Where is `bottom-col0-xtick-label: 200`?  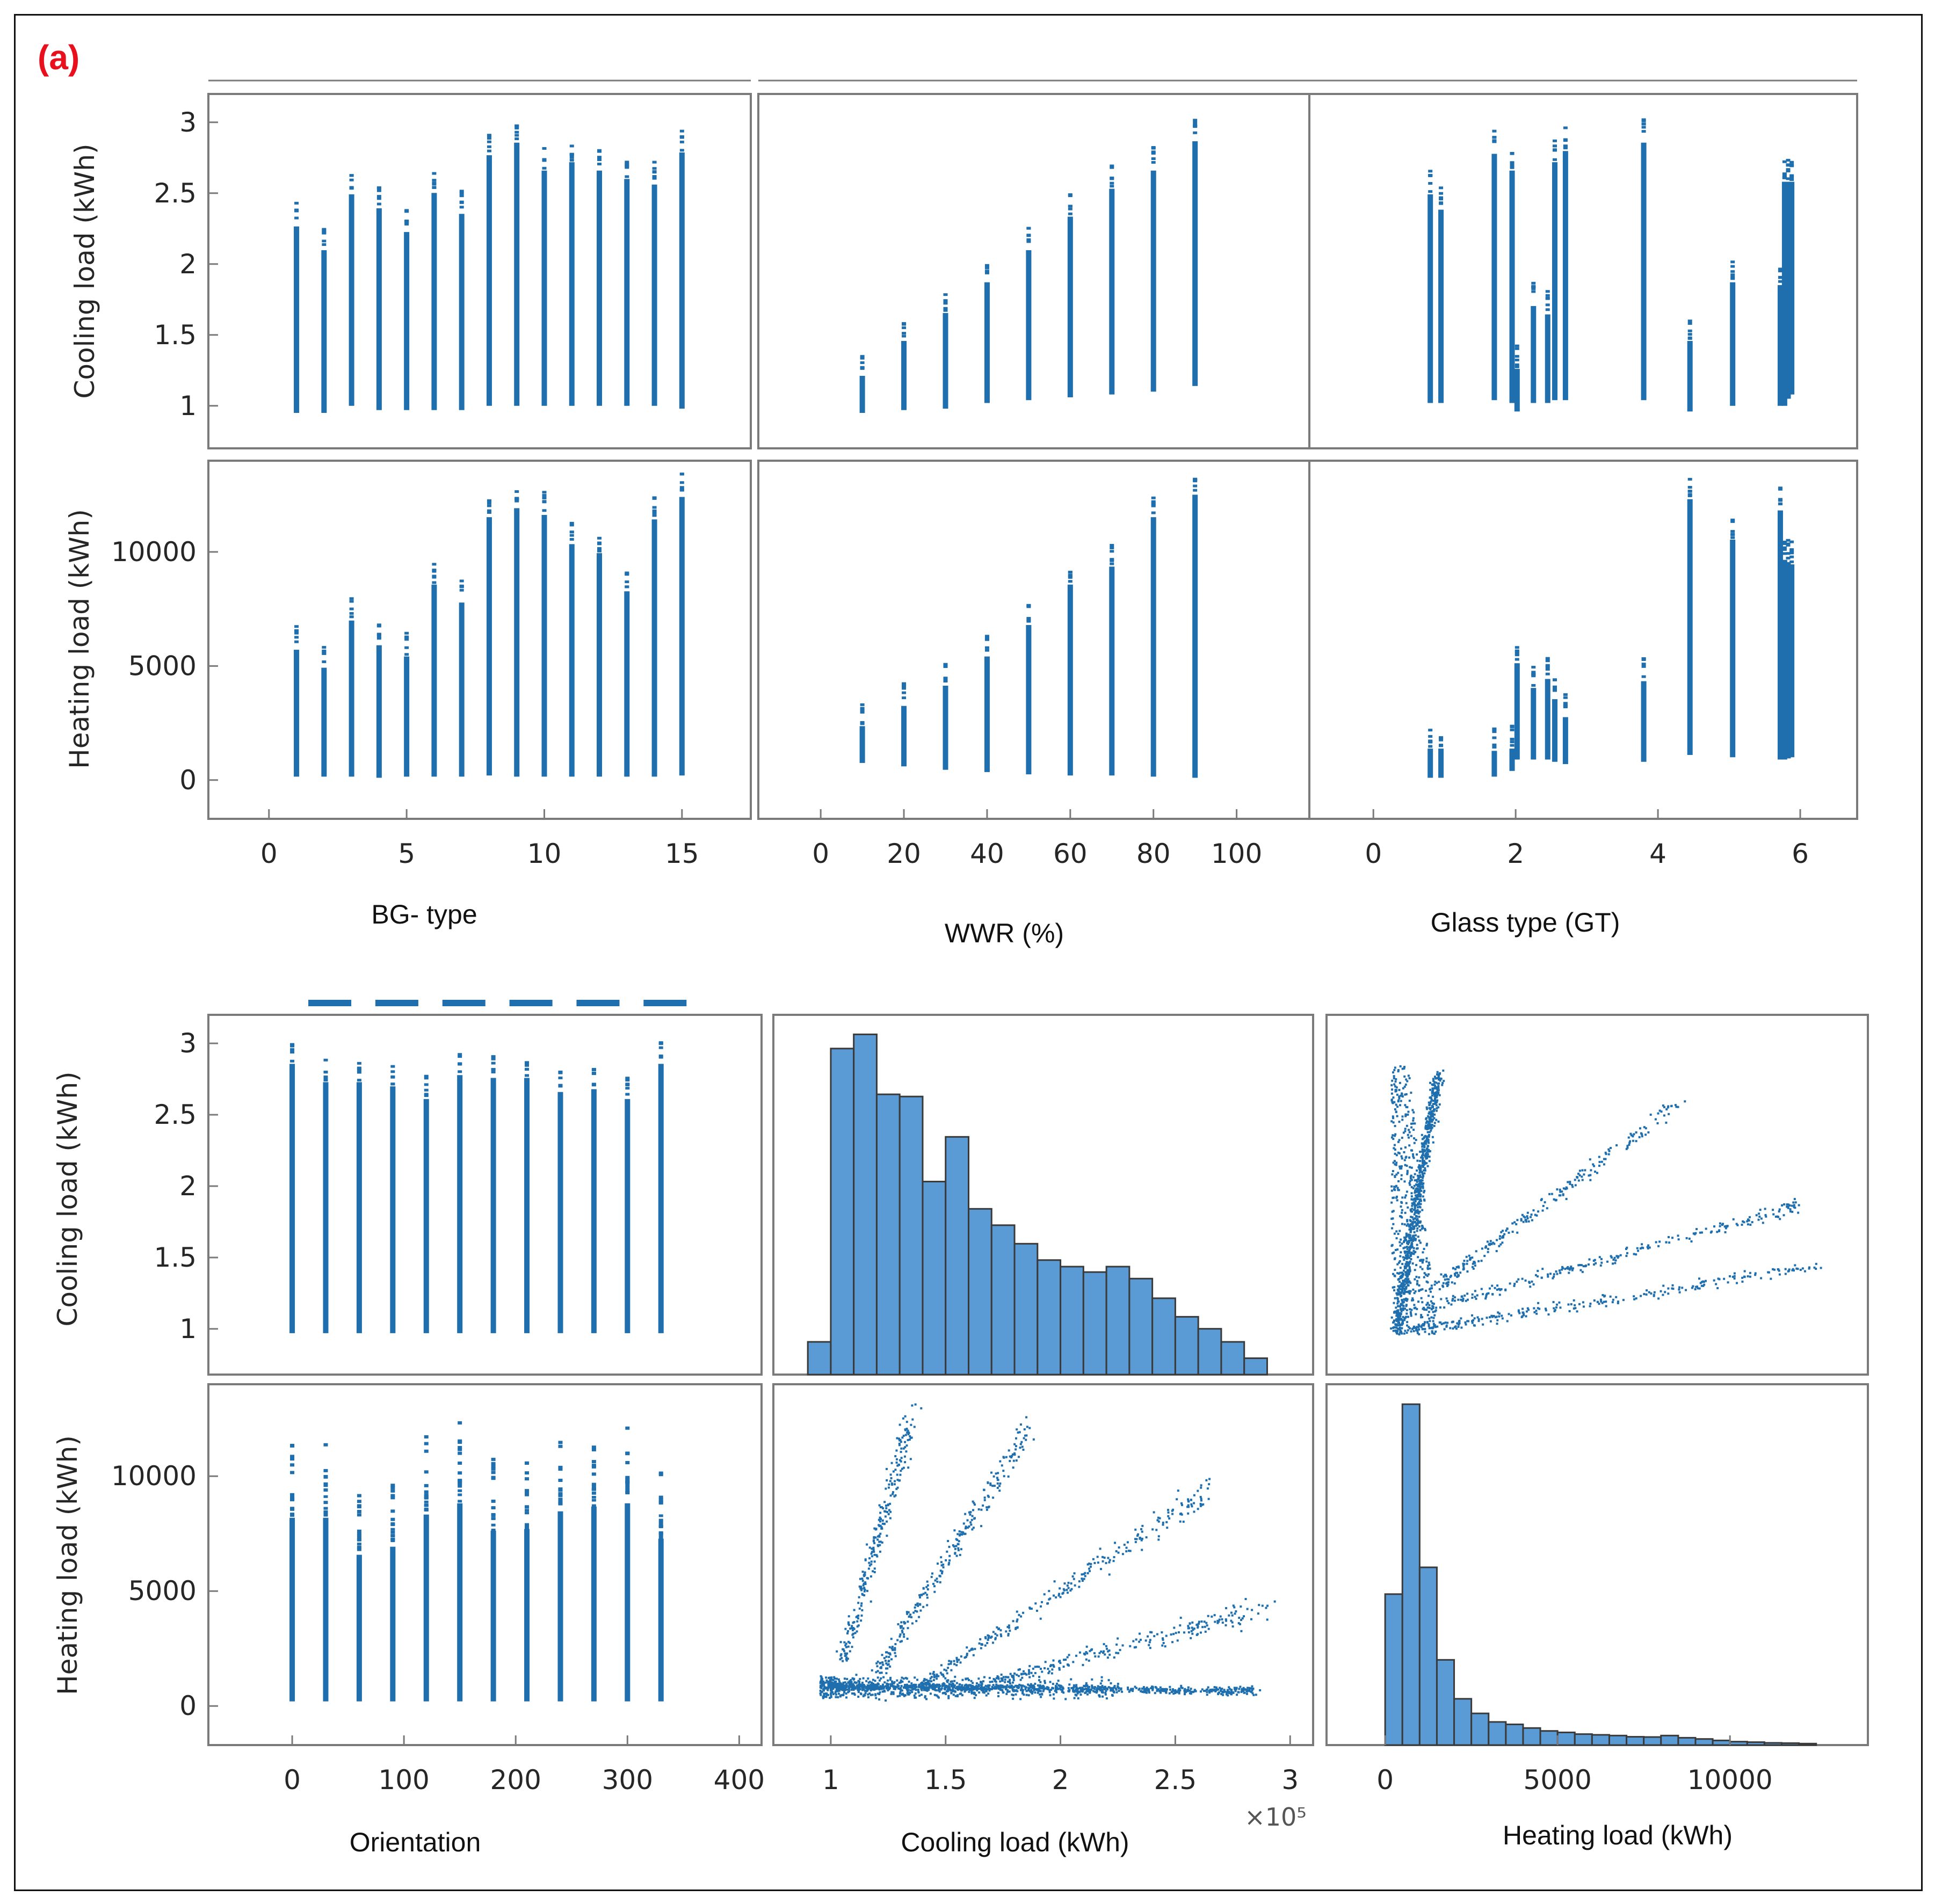 bottom-col0-xtick-label: 200 is located at coordinates (515, 1780).